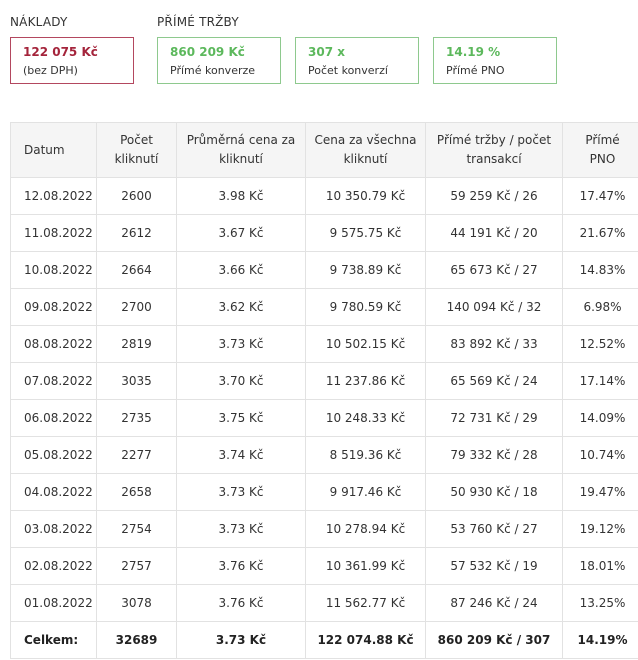 This screenshot has width=638, height=660. Describe the element at coordinates (241, 196) in the screenshot. I see `cell-cena: 3.98 Kč` at that location.